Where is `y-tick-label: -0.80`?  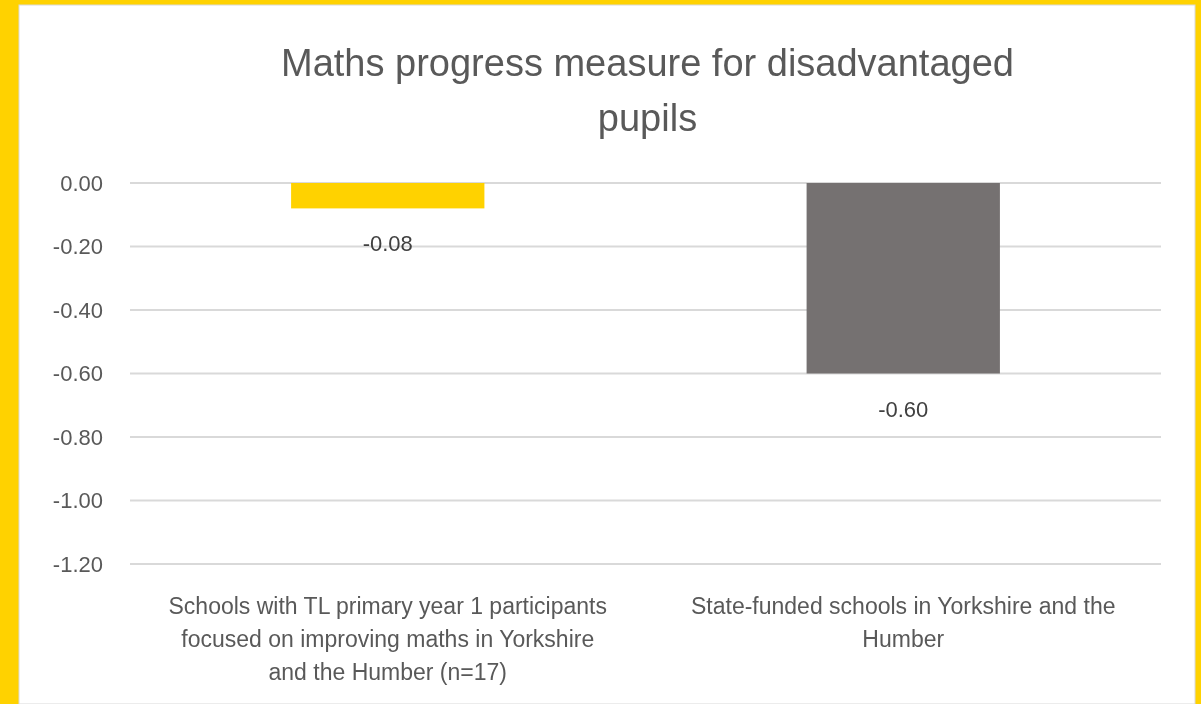
y-tick-label: -0.80 is located at coordinates (77, 437).